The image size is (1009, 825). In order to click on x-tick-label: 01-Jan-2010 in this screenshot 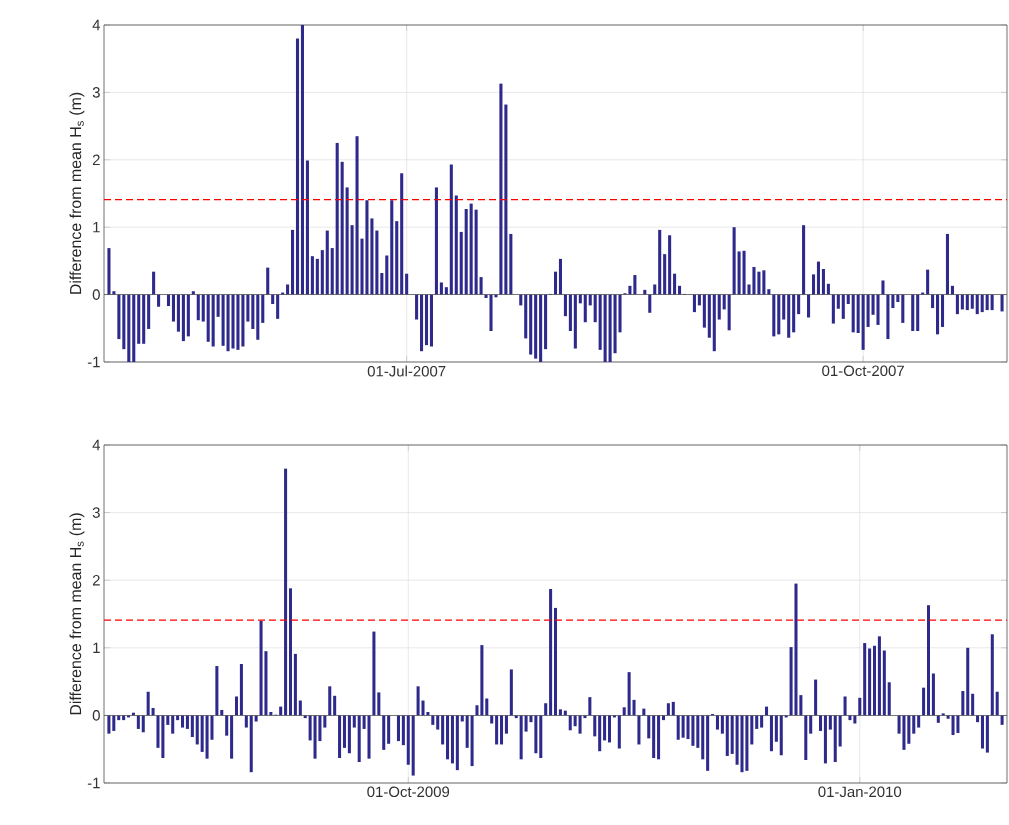, I will do `click(860, 792)`.